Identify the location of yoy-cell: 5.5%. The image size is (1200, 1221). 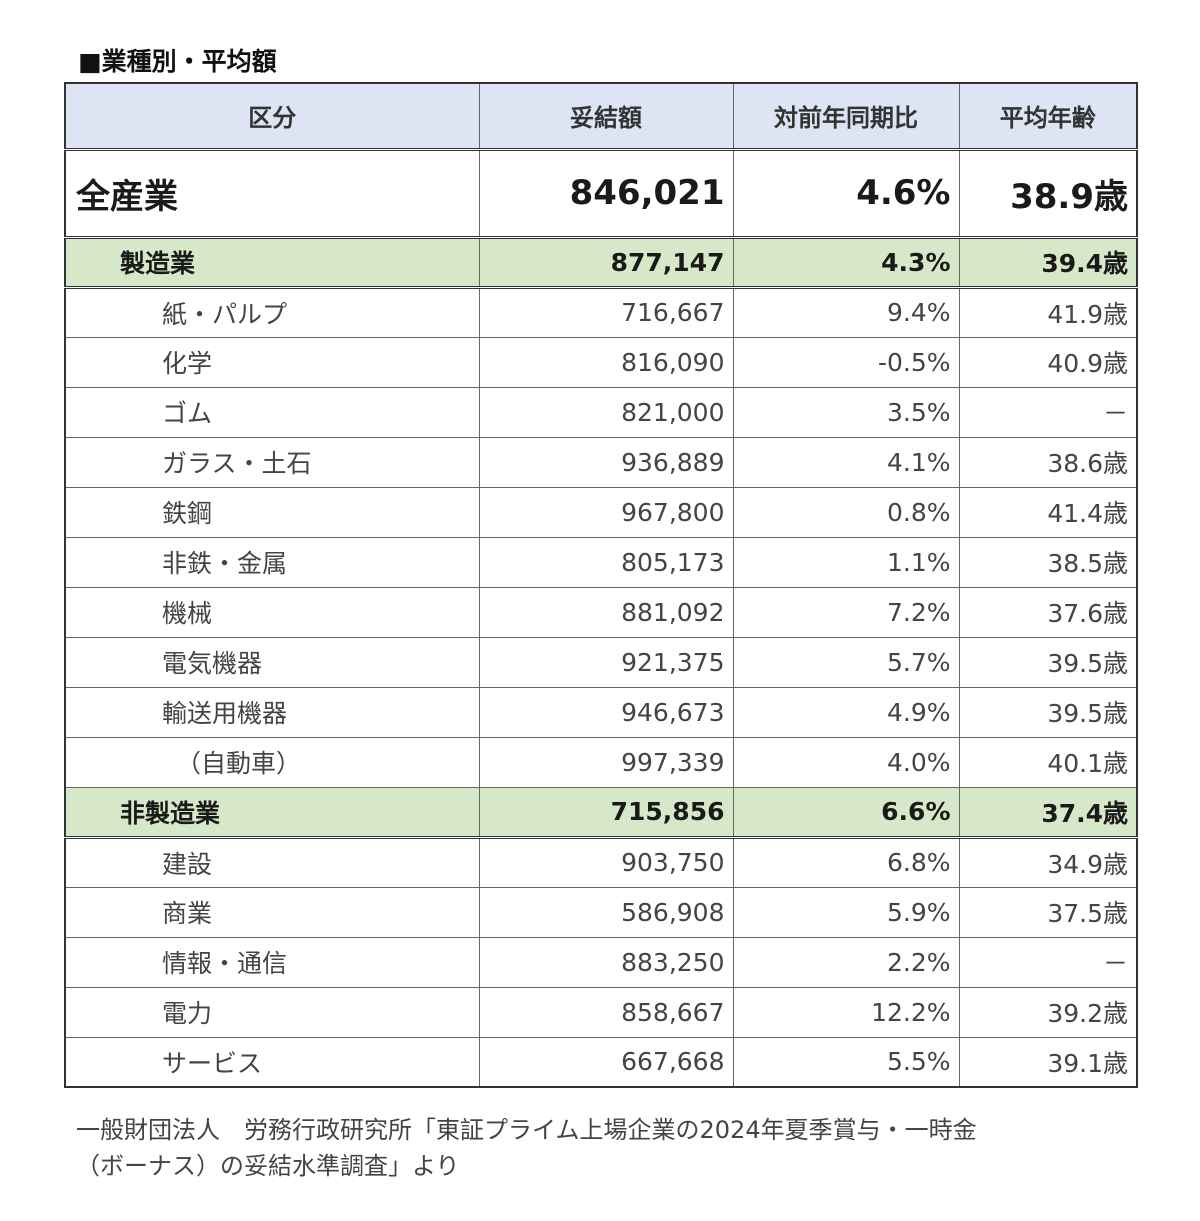
(846, 1062).